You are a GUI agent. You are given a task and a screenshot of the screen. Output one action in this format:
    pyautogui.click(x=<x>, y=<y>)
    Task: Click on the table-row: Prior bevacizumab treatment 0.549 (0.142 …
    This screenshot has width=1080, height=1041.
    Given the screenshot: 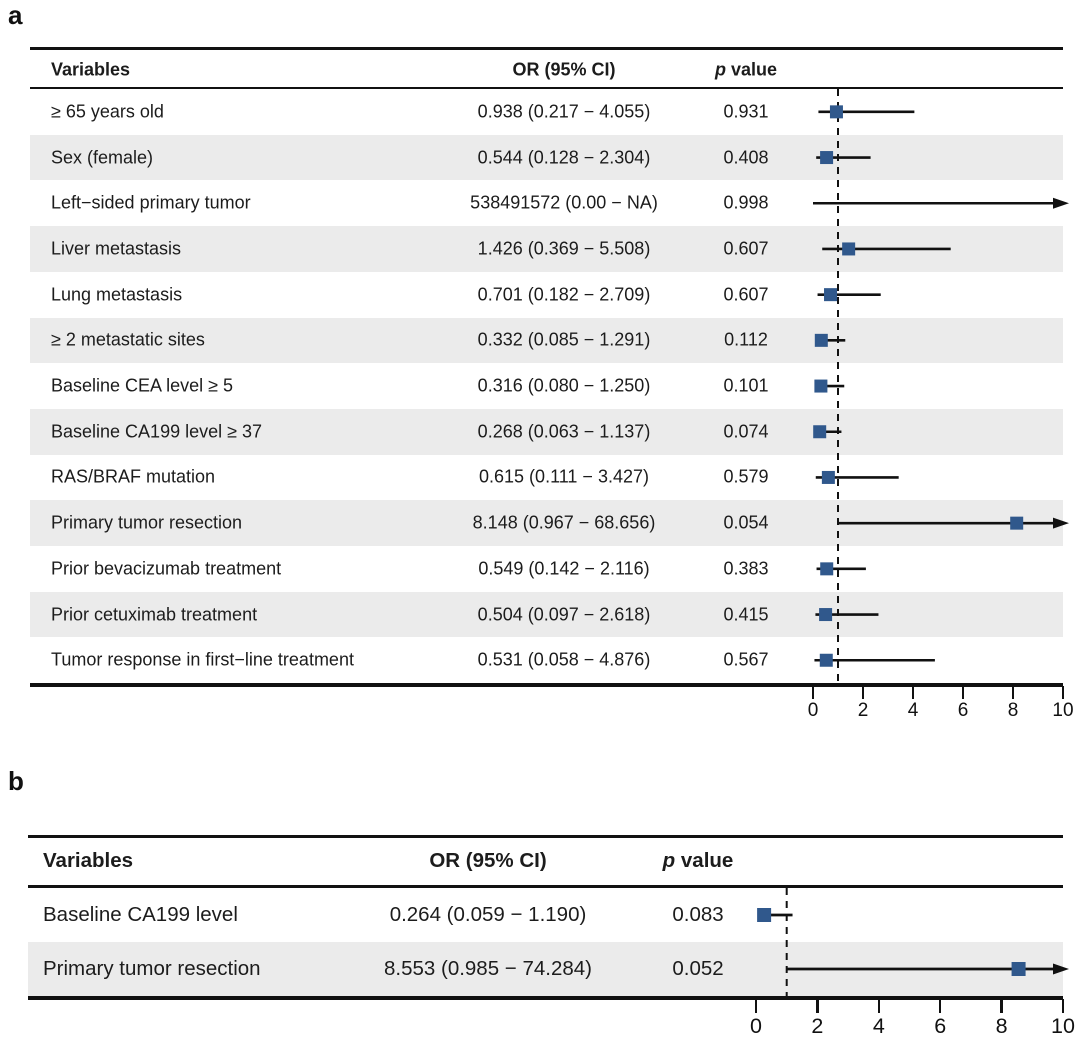 What is the action you would take?
    pyautogui.click(x=546, y=569)
    